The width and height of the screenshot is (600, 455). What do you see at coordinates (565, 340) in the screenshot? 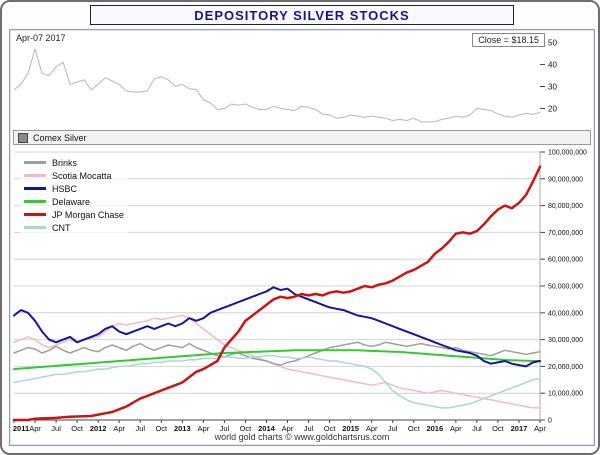
I see `main-y-tick-label: 30,000,000` at bounding box center [565, 340].